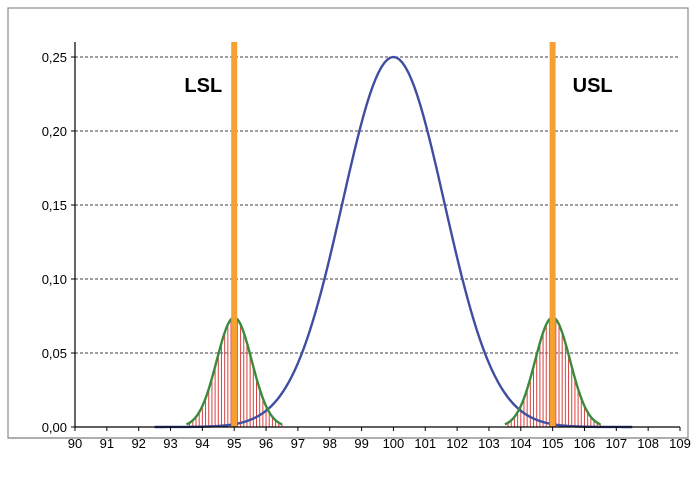  Describe the element at coordinates (361, 443) in the screenshot. I see `x-tick-label: 99` at that location.